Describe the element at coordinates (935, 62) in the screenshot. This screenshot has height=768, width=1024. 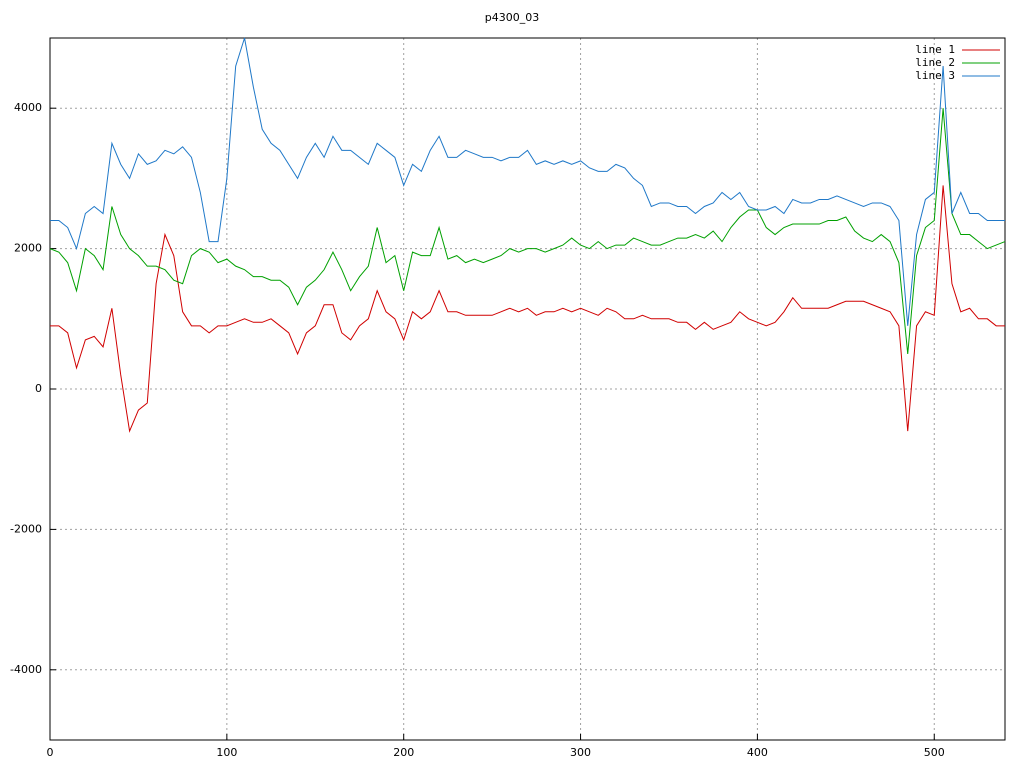
I see `legend-label: line 2` at that location.